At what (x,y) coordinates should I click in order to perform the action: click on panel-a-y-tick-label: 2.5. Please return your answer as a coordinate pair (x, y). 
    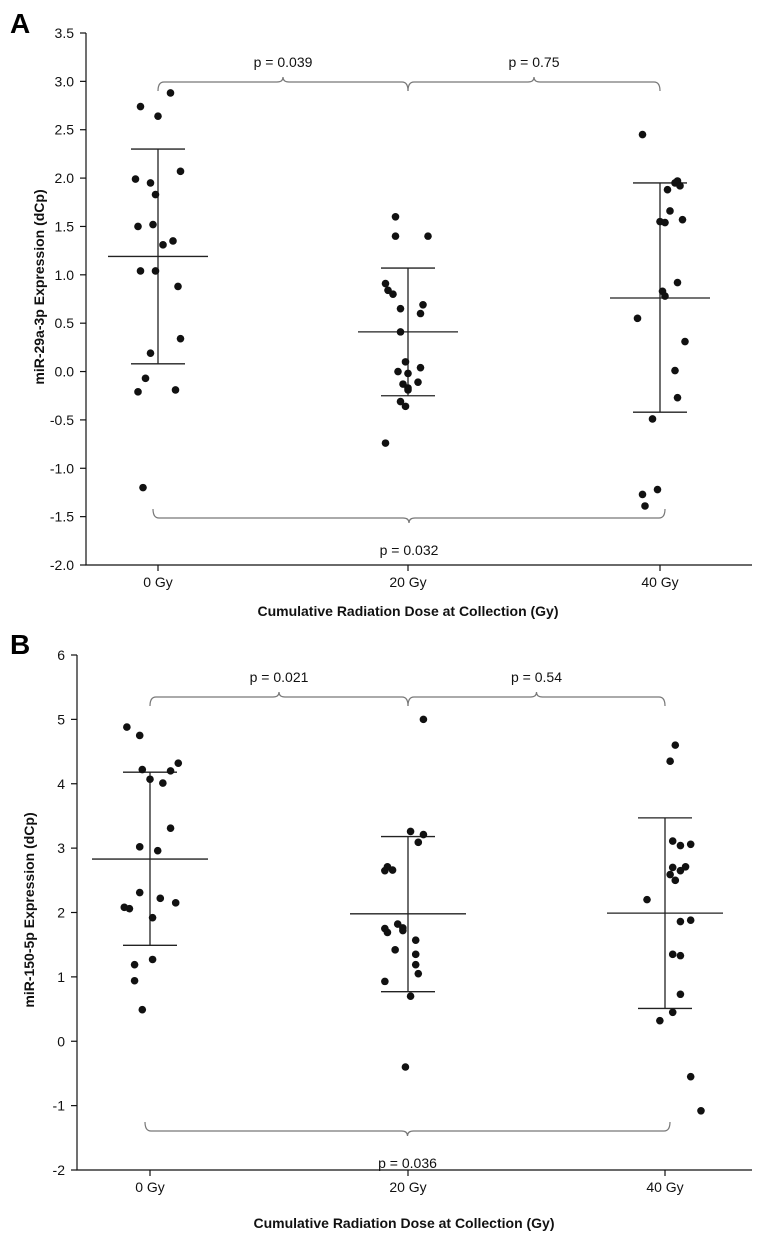
    Looking at the image, I should click on (65, 130).